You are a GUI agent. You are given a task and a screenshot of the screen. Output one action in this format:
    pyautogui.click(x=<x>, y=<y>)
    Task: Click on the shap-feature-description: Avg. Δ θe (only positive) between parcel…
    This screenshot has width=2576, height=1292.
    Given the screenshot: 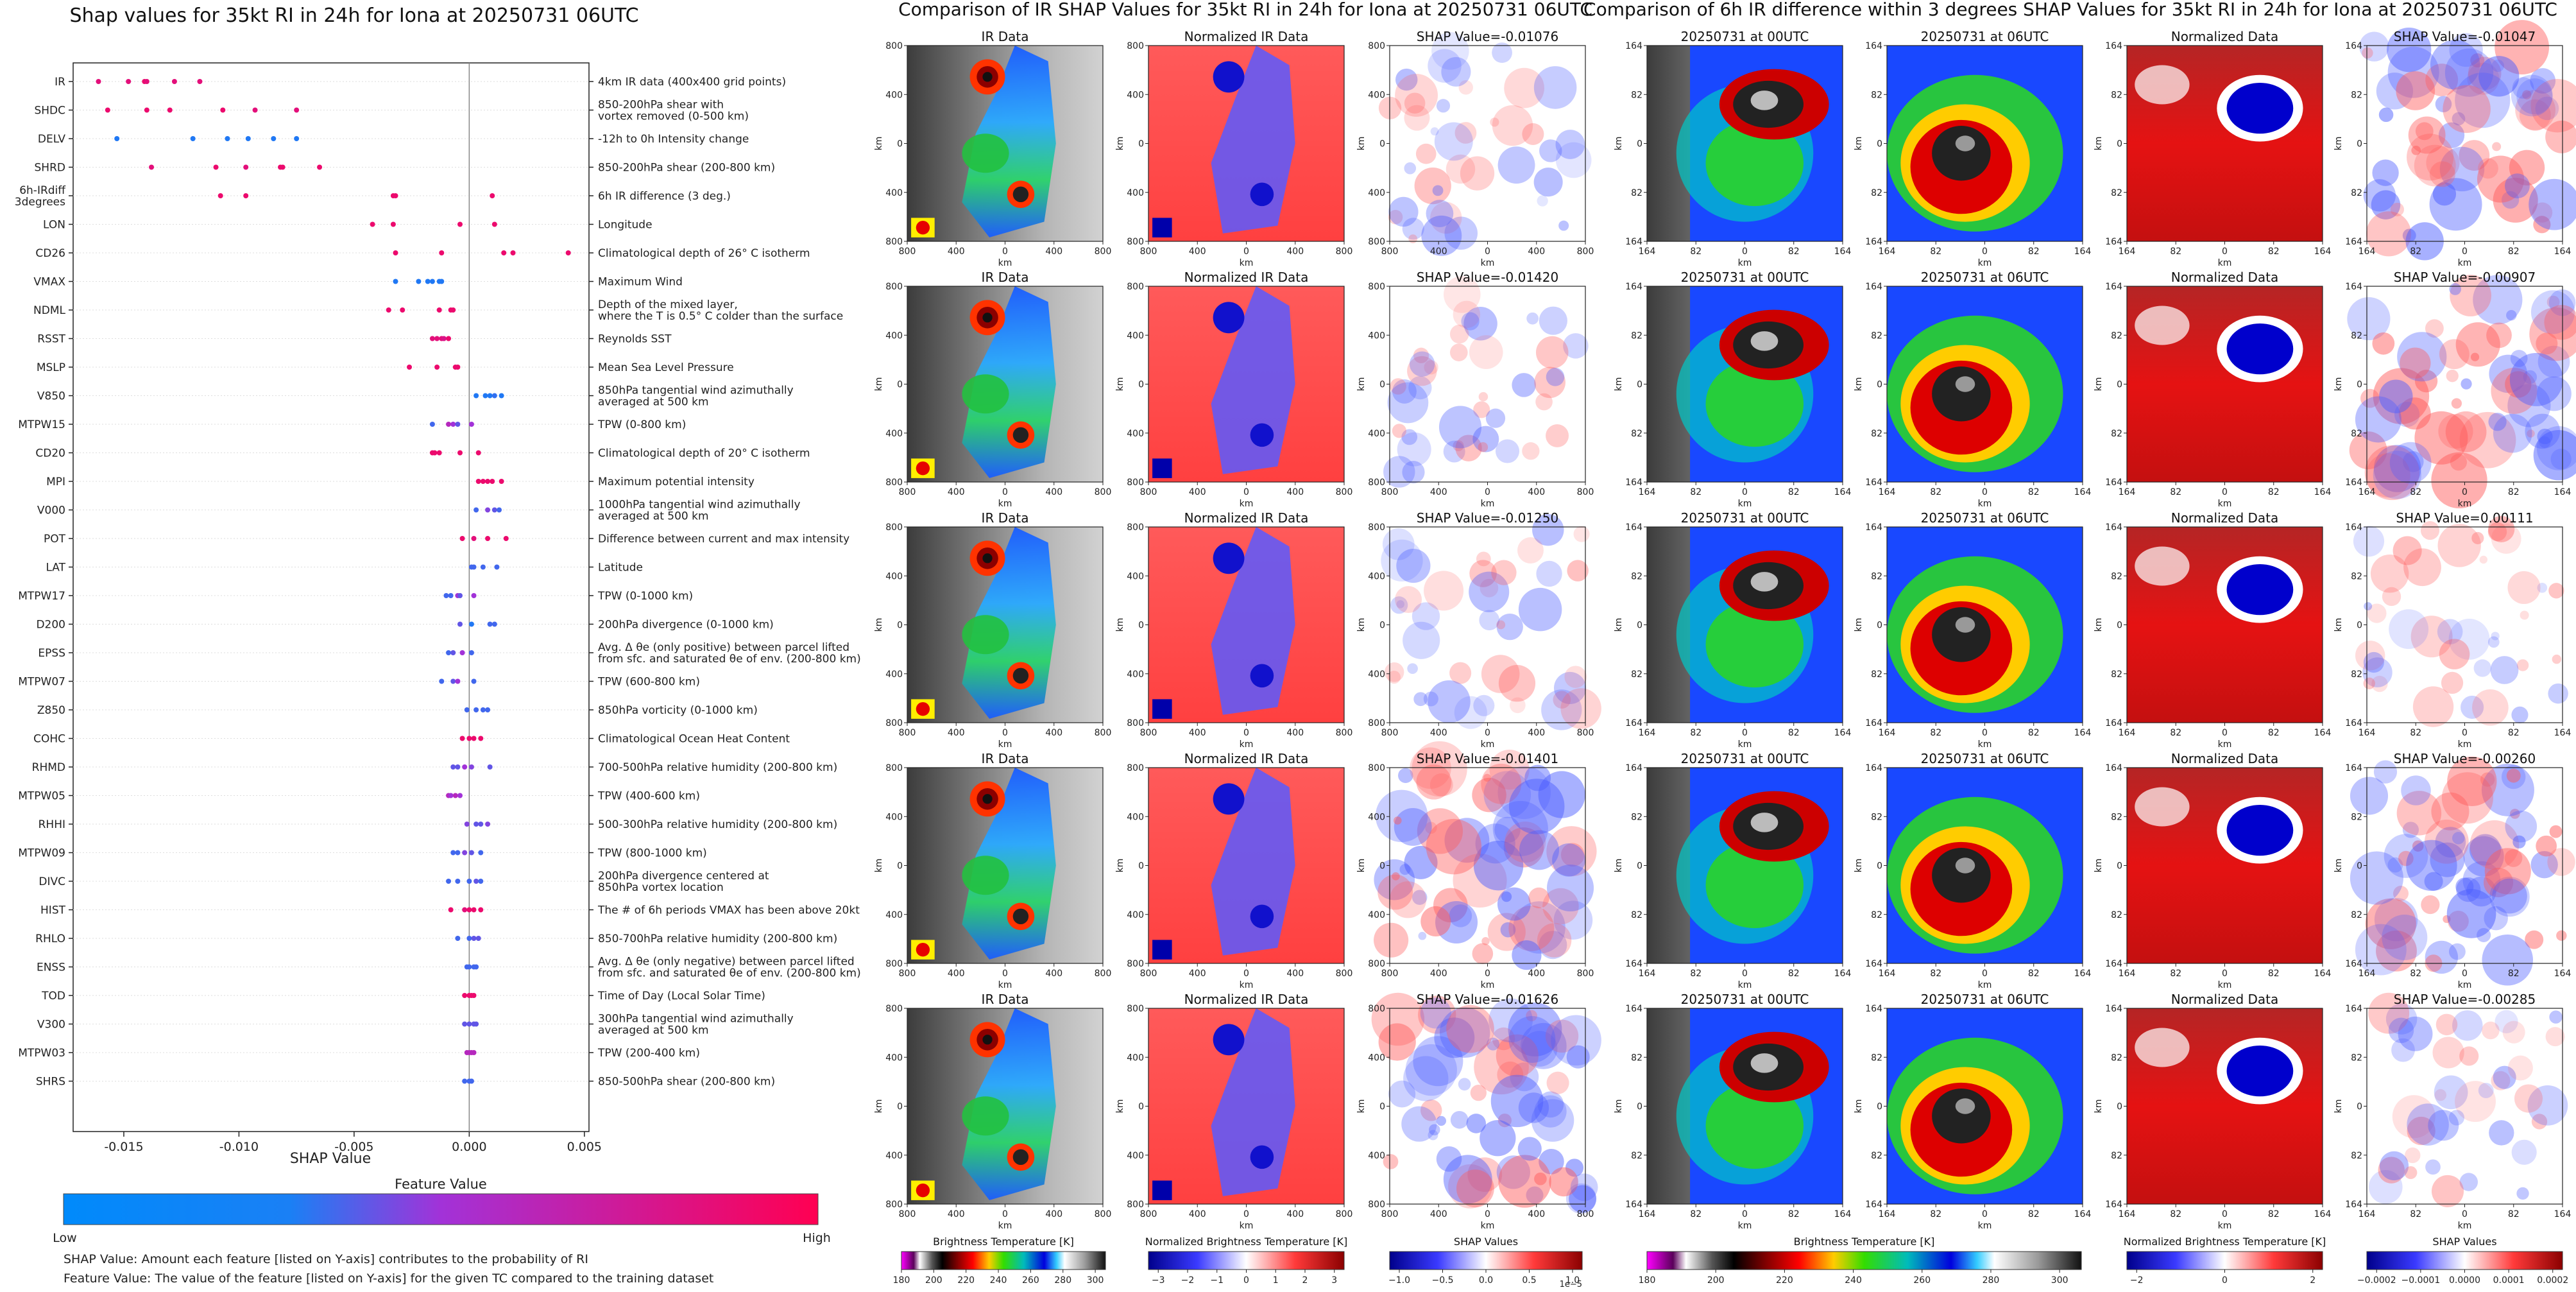 What is the action you would take?
    pyautogui.click(x=729, y=653)
    